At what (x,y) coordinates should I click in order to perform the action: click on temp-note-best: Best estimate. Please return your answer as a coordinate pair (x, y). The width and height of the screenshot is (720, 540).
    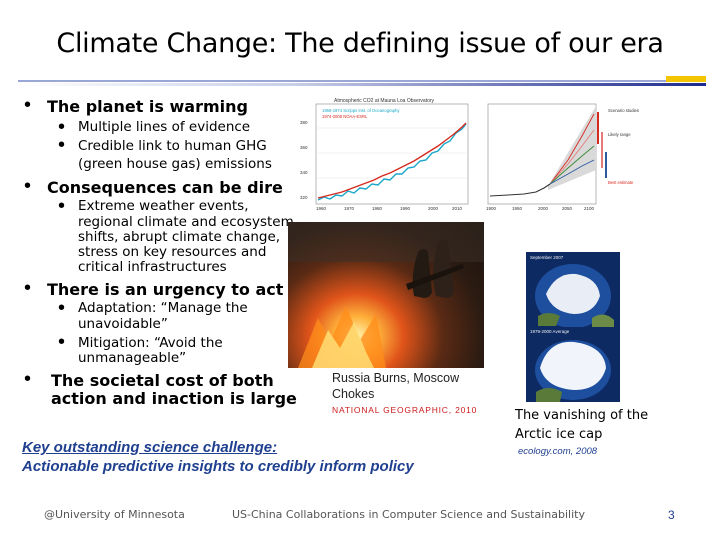
    Looking at the image, I should click on (621, 182).